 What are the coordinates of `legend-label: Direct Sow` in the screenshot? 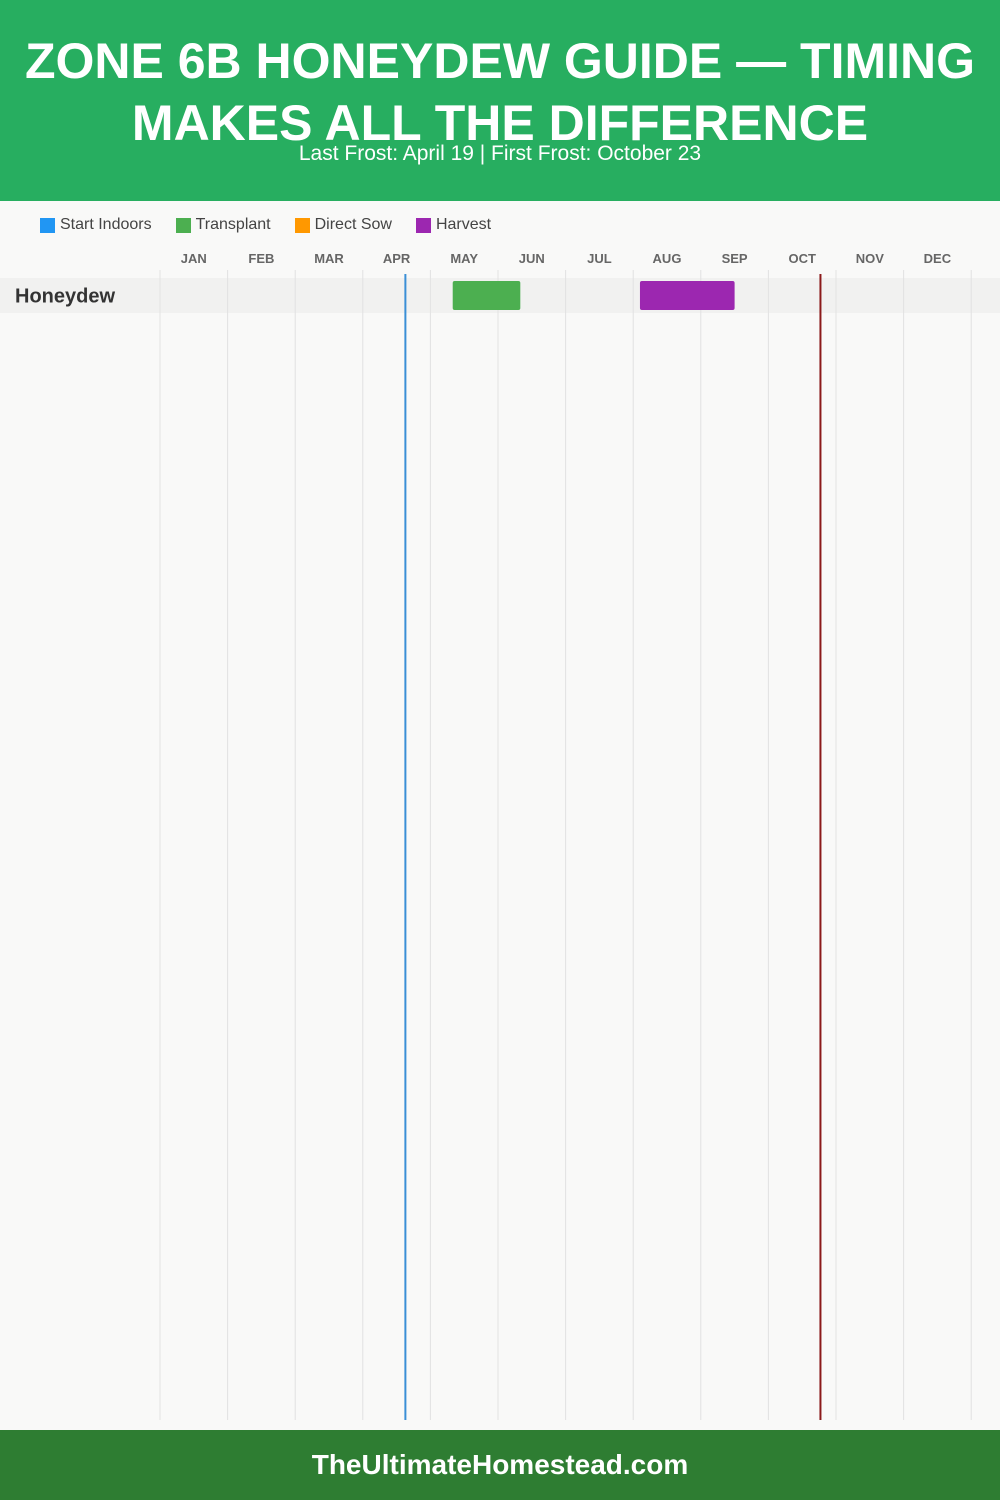 It's located at (353, 224).